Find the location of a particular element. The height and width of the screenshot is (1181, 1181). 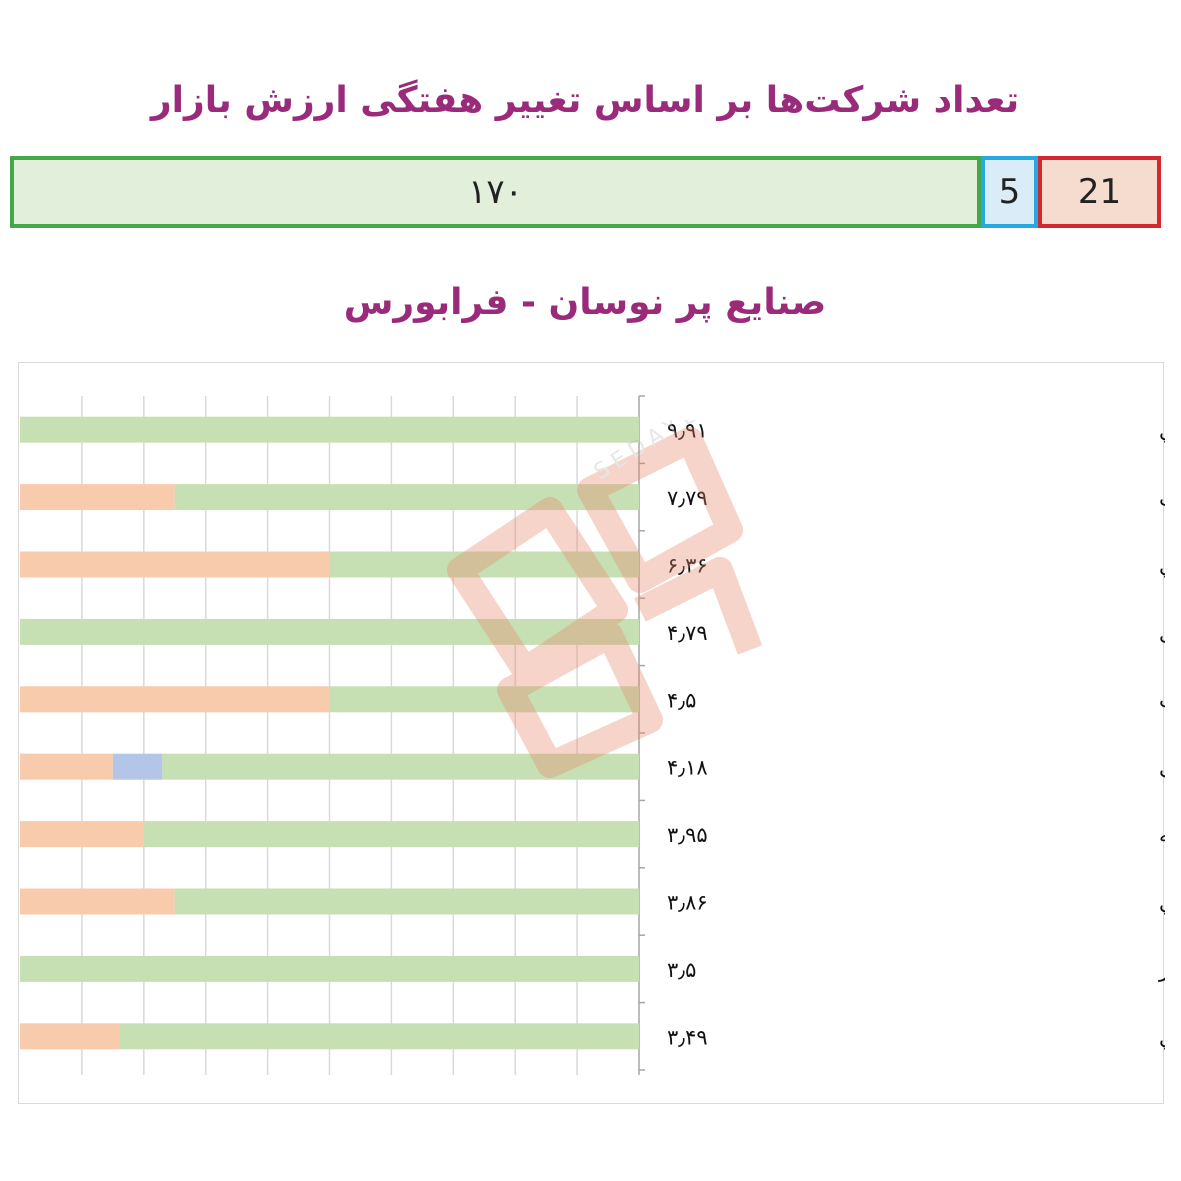

category-label: استخراج کانه های فلزی is located at coordinates (1162, 633).